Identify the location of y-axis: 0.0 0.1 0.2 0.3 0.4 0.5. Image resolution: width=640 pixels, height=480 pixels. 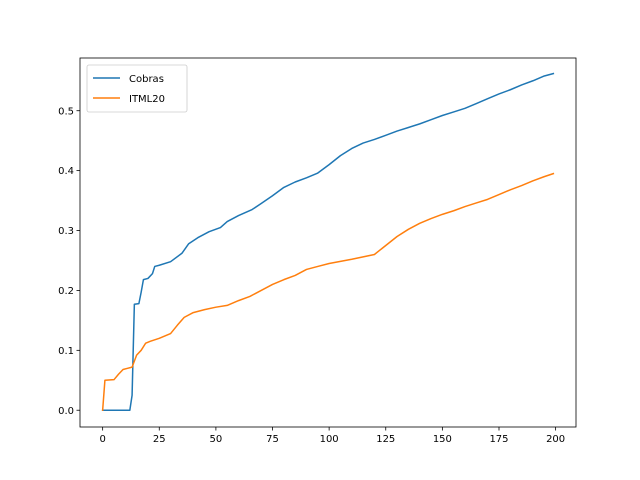
(69, 261).